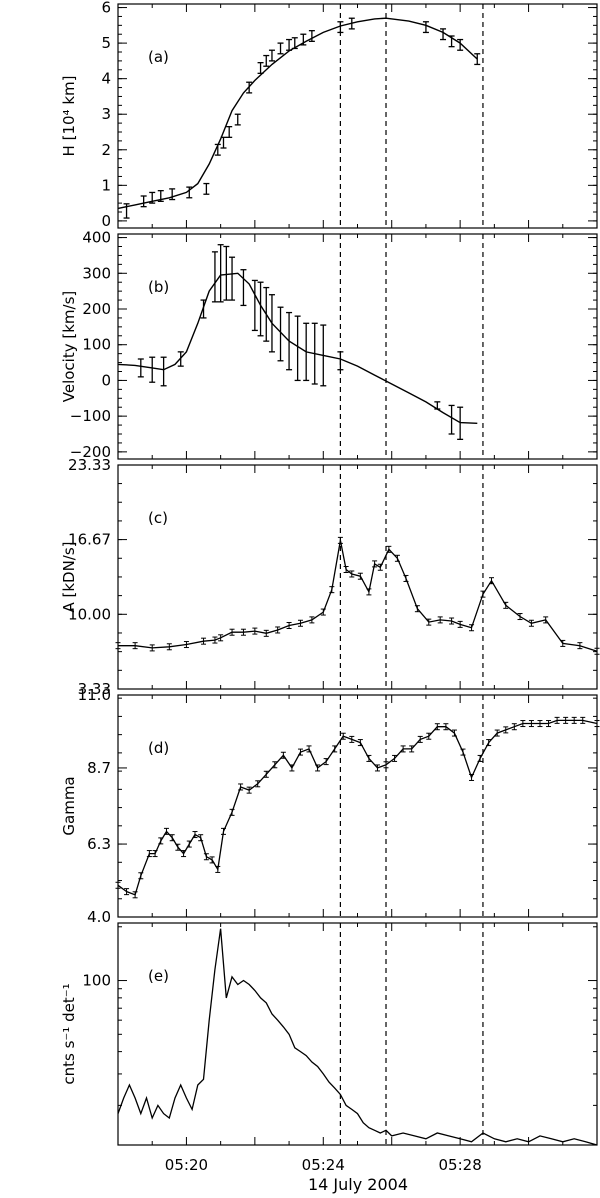 The image size is (600, 1198). What do you see at coordinates (99, 917) in the screenshot?
I see `y-tick-label: 4.0` at bounding box center [99, 917].